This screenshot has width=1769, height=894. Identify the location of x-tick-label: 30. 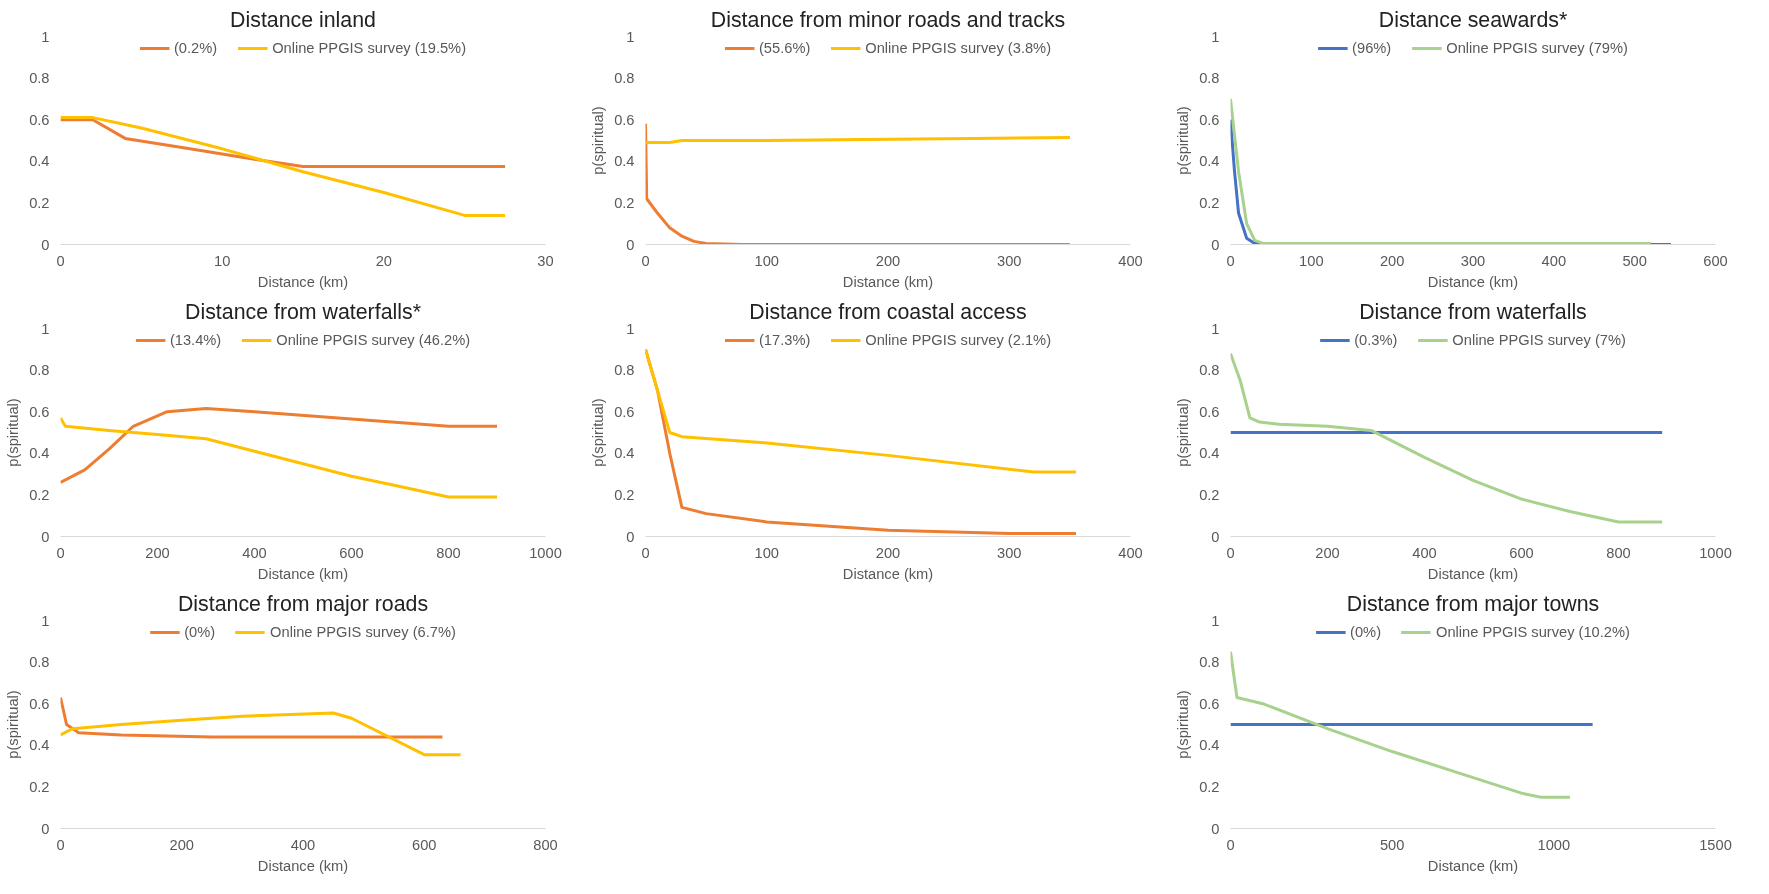
(545, 260).